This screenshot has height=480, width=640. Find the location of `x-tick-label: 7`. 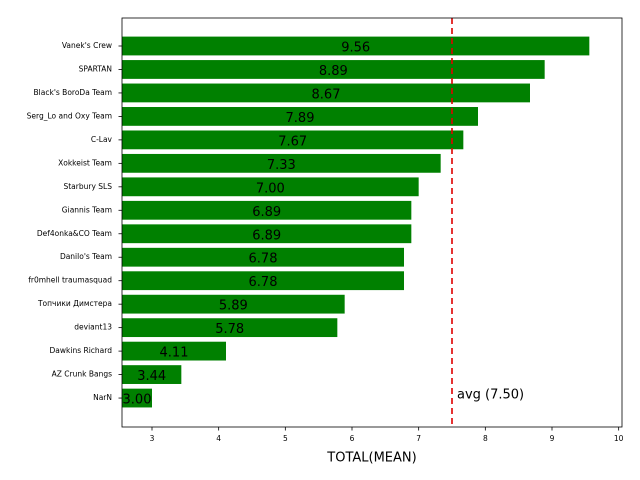

x-tick-label: 7 is located at coordinates (418, 438).